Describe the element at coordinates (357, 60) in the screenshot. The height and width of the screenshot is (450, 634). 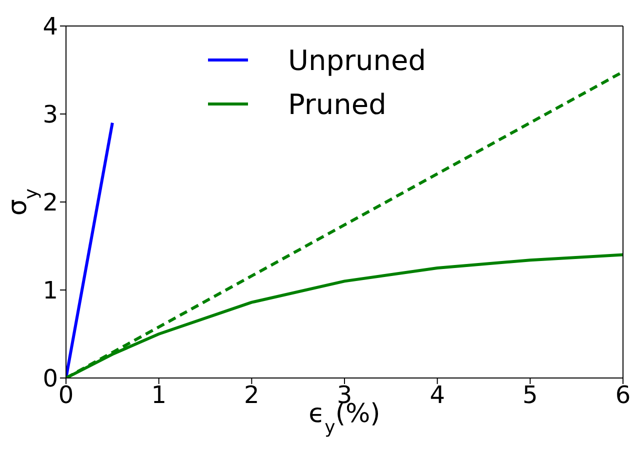
I see `legend-label: Unpruned` at that location.